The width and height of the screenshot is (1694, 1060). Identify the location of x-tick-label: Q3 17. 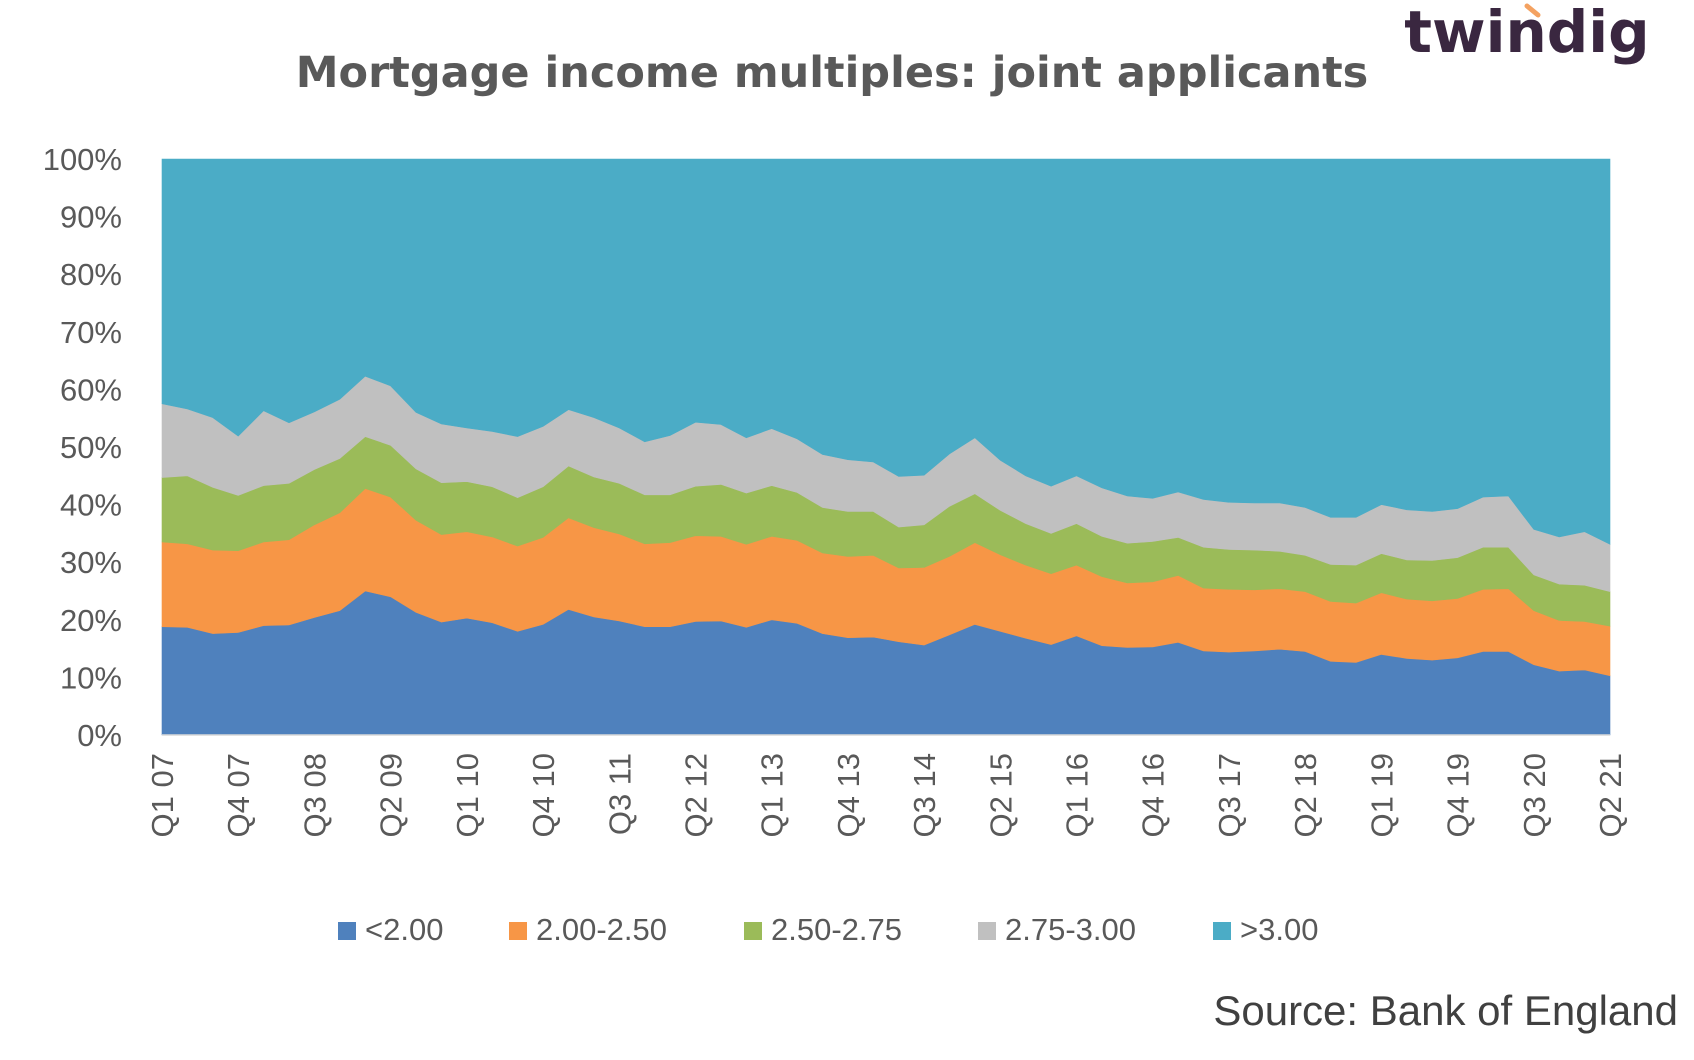
(1229, 795).